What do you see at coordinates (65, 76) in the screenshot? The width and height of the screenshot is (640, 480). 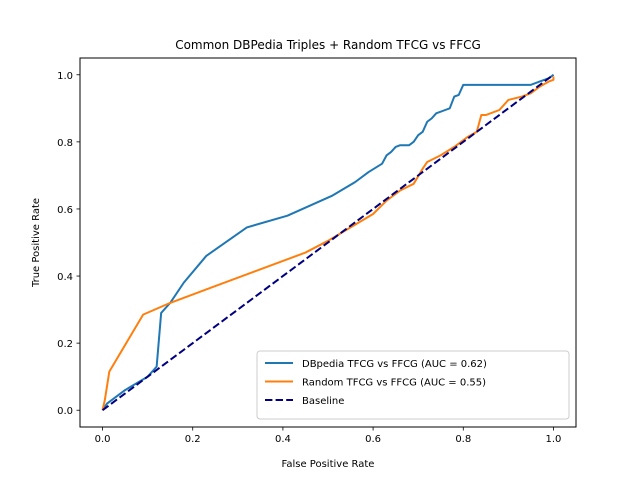 I see `y-tick-label: 1.0` at bounding box center [65, 76].